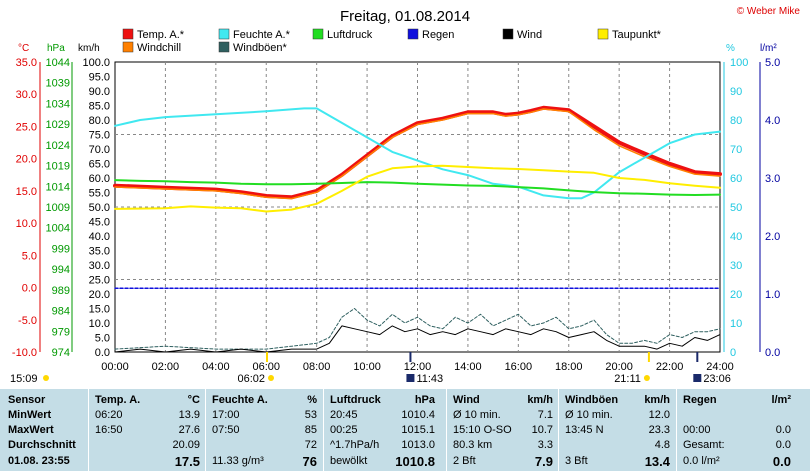 The image size is (810, 471). What do you see at coordinates (187, 461) in the screenshot?
I see `stats-cell-value: 17.5` at bounding box center [187, 461].